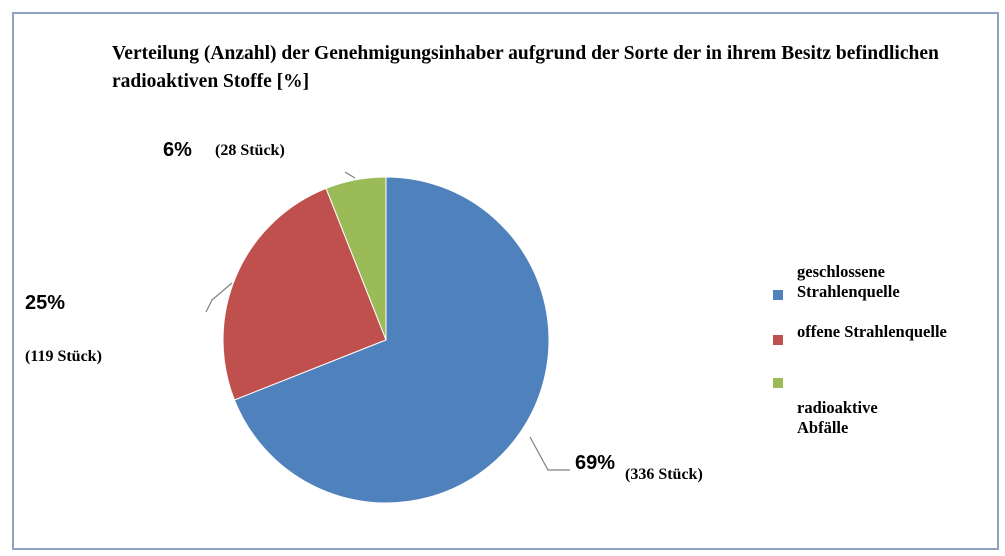 This screenshot has height=556, width=1005. What do you see at coordinates (872, 331) in the screenshot?
I see `legend-label: offene Strahlenquelle` at bounding box center [872, 331].